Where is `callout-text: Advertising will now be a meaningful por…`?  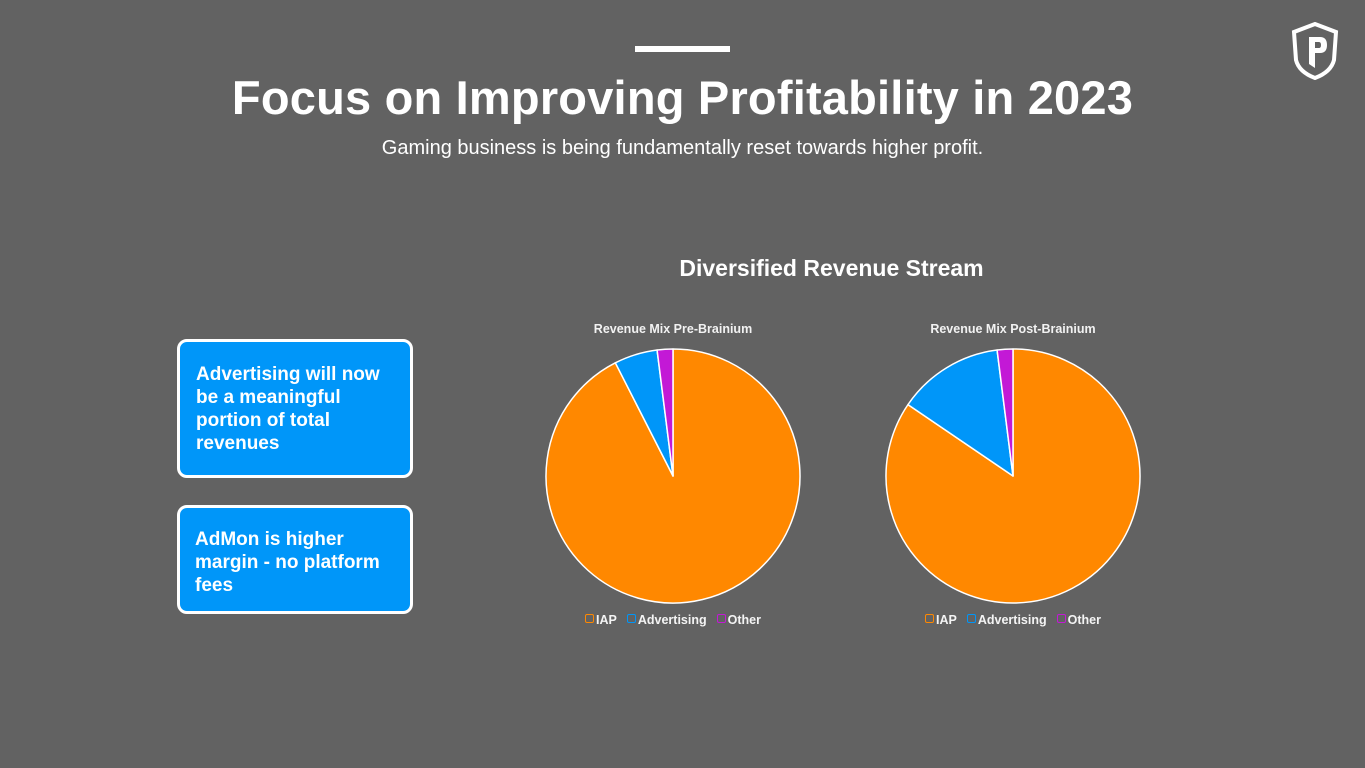 callout-text: Advertising will now be a meaningful por… is located at coordinates (288, 409).